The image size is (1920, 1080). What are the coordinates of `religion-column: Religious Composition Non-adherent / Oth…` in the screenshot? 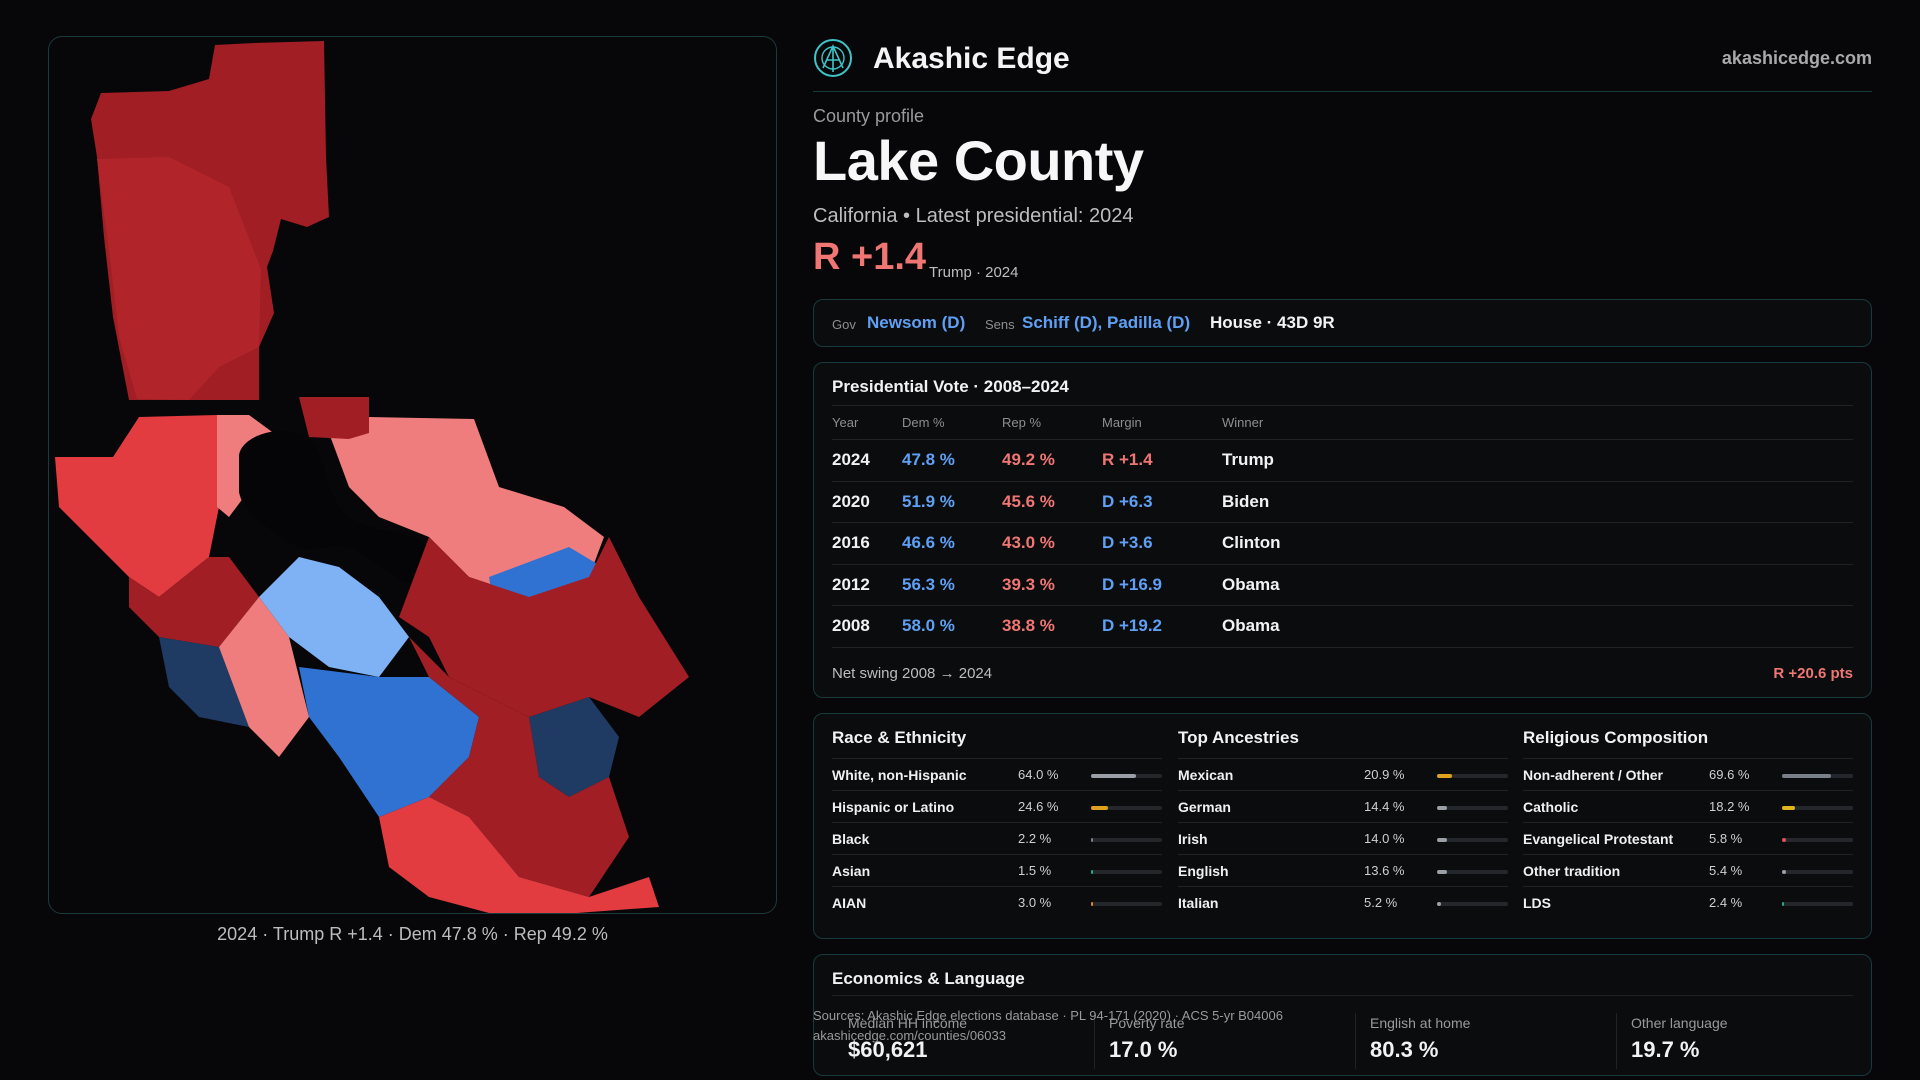 It's located at (1688, 827).